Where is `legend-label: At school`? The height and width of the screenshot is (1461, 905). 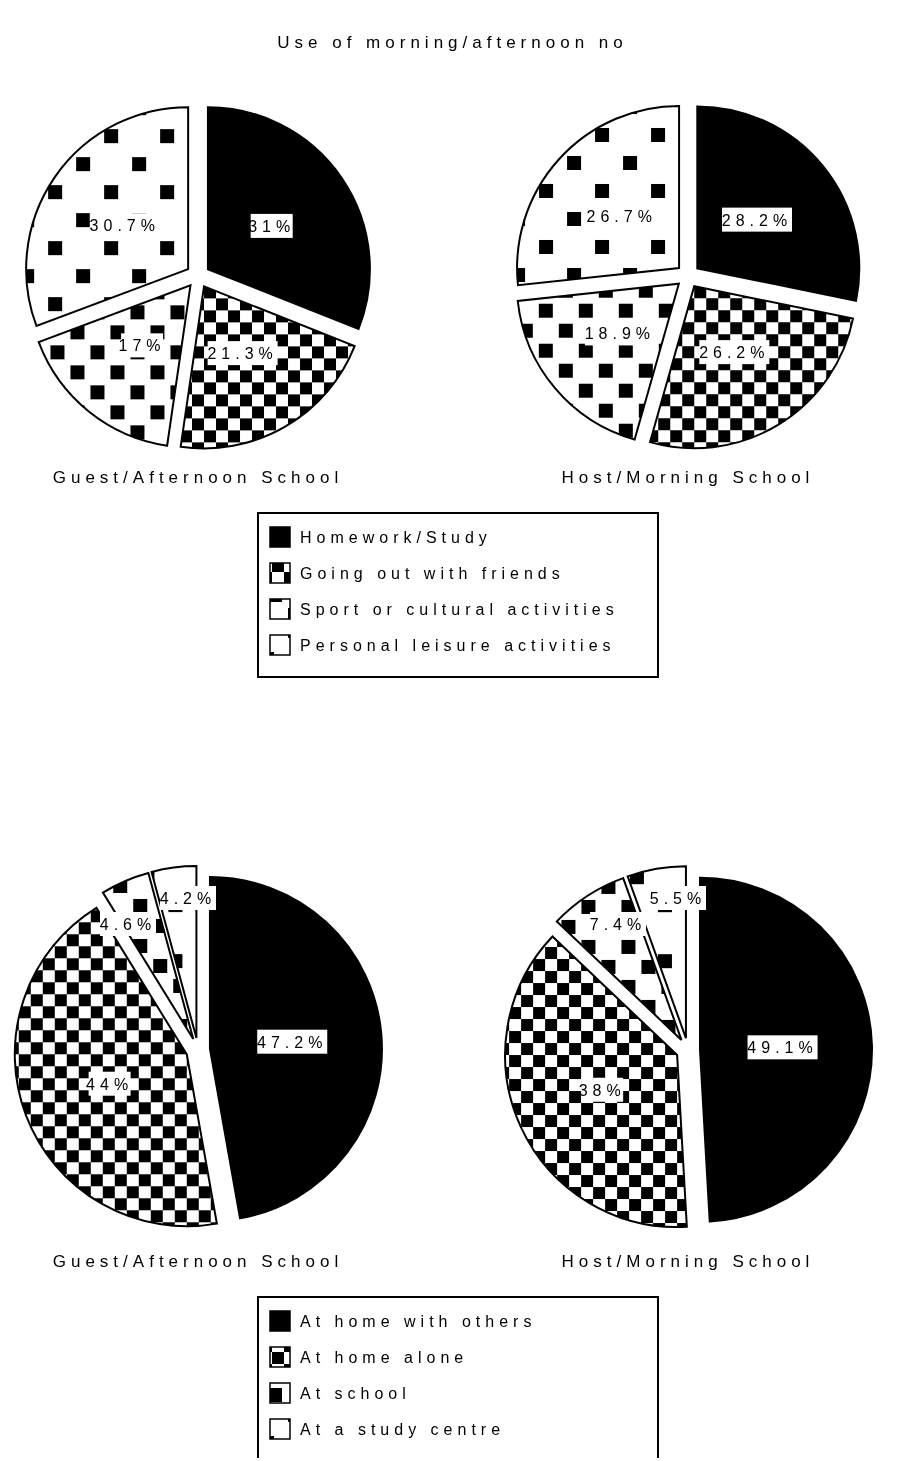 legend-label: At school is located at coordinates (355, 1393).